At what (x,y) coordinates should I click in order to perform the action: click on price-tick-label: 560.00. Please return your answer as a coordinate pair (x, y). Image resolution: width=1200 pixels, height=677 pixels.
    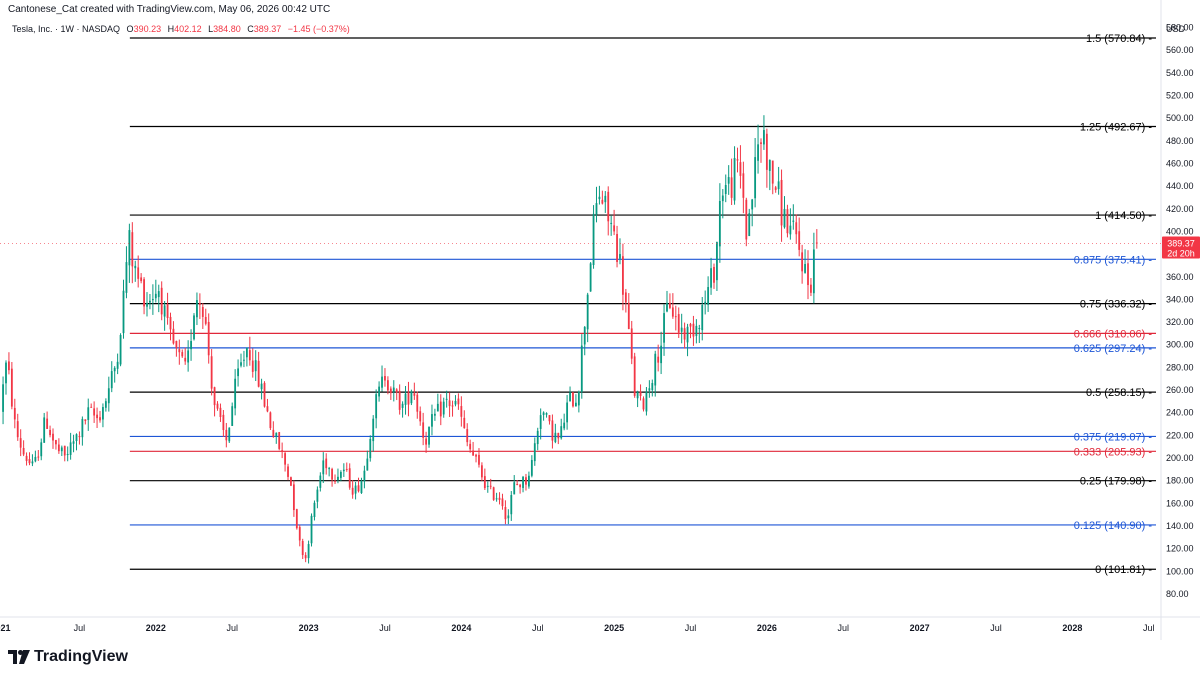
    Looking at the image, I should click on (1180, 50).